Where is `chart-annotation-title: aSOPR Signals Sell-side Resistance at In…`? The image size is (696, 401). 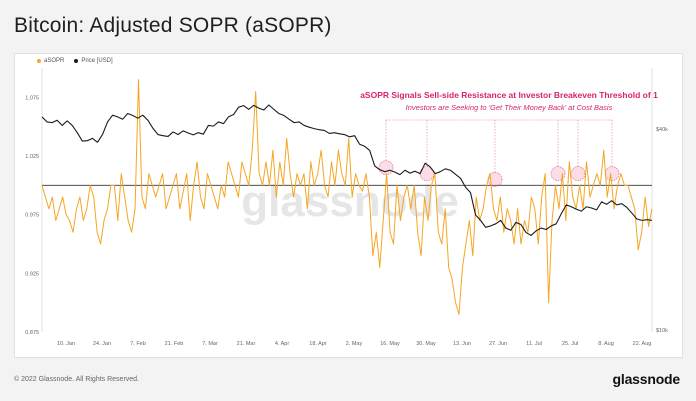
chart-annotation-title: aSOPR Signals Sell-side Resistance at In… is located at coordinates (509, 95).